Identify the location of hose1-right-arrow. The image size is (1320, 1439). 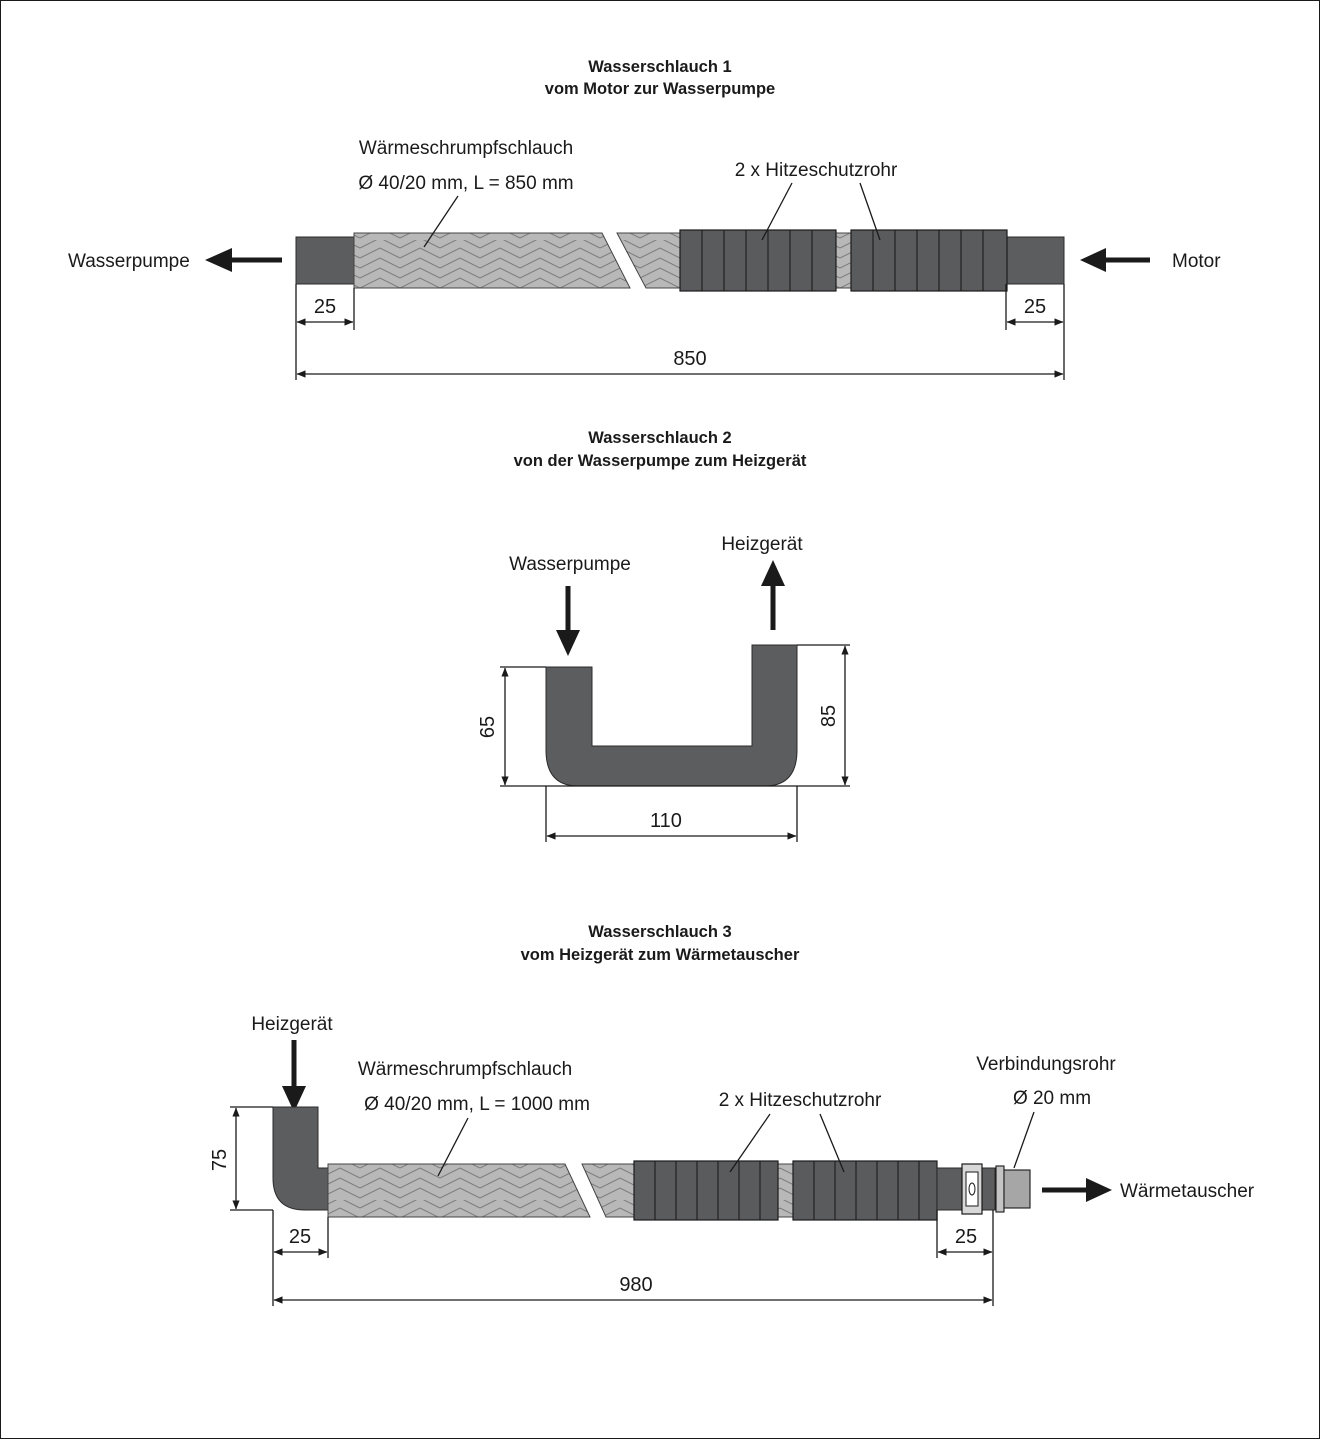
(1115, 260).